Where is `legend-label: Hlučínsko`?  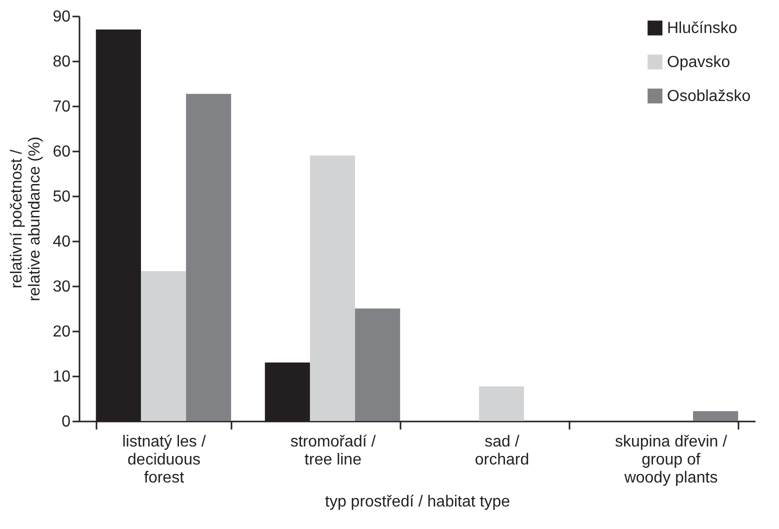 legend-label: Hlučínsko is located at coordinates (702, 28).